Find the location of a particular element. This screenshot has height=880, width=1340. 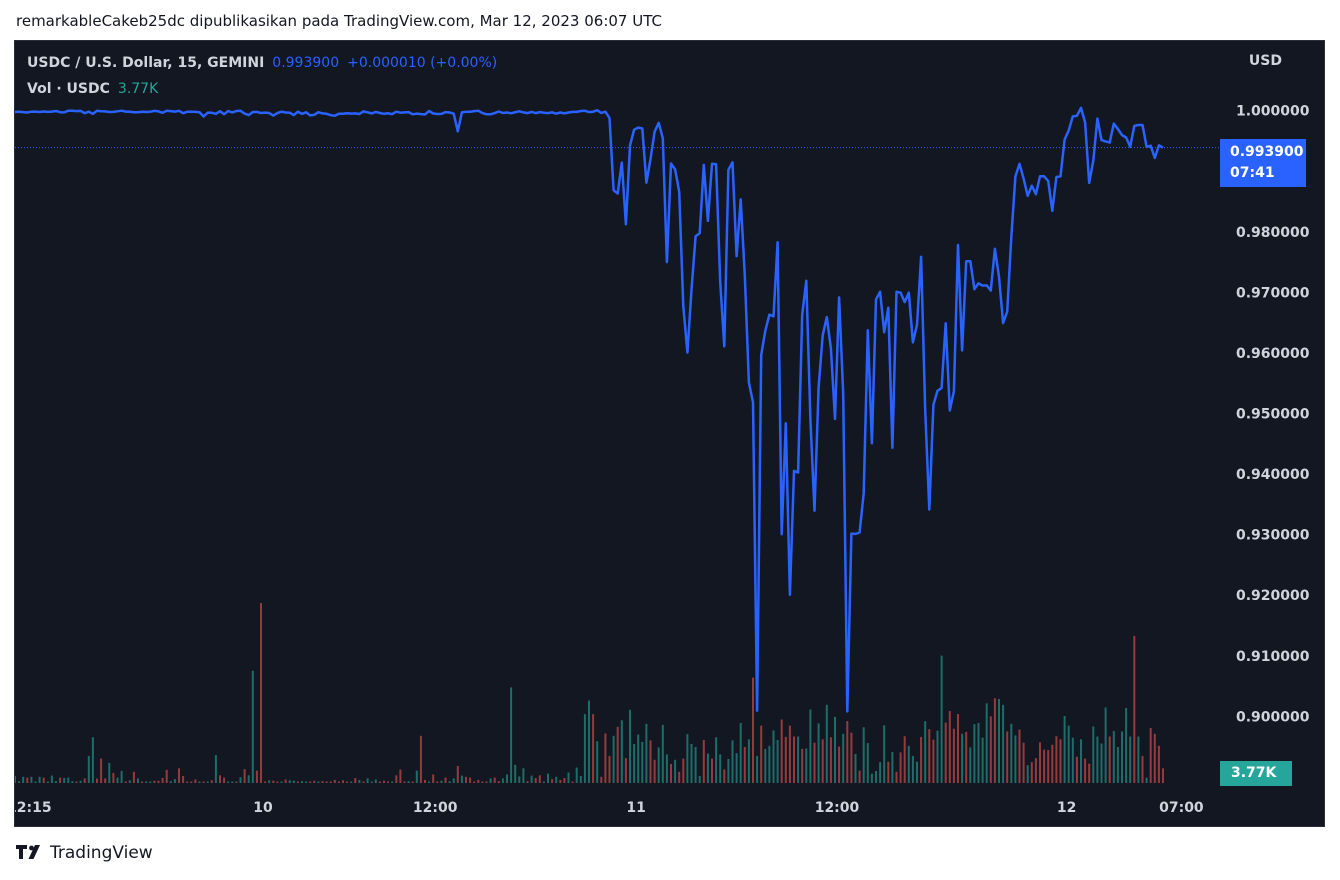

price-tick-label: 0.950000 is located at coordinates (1273, 415).